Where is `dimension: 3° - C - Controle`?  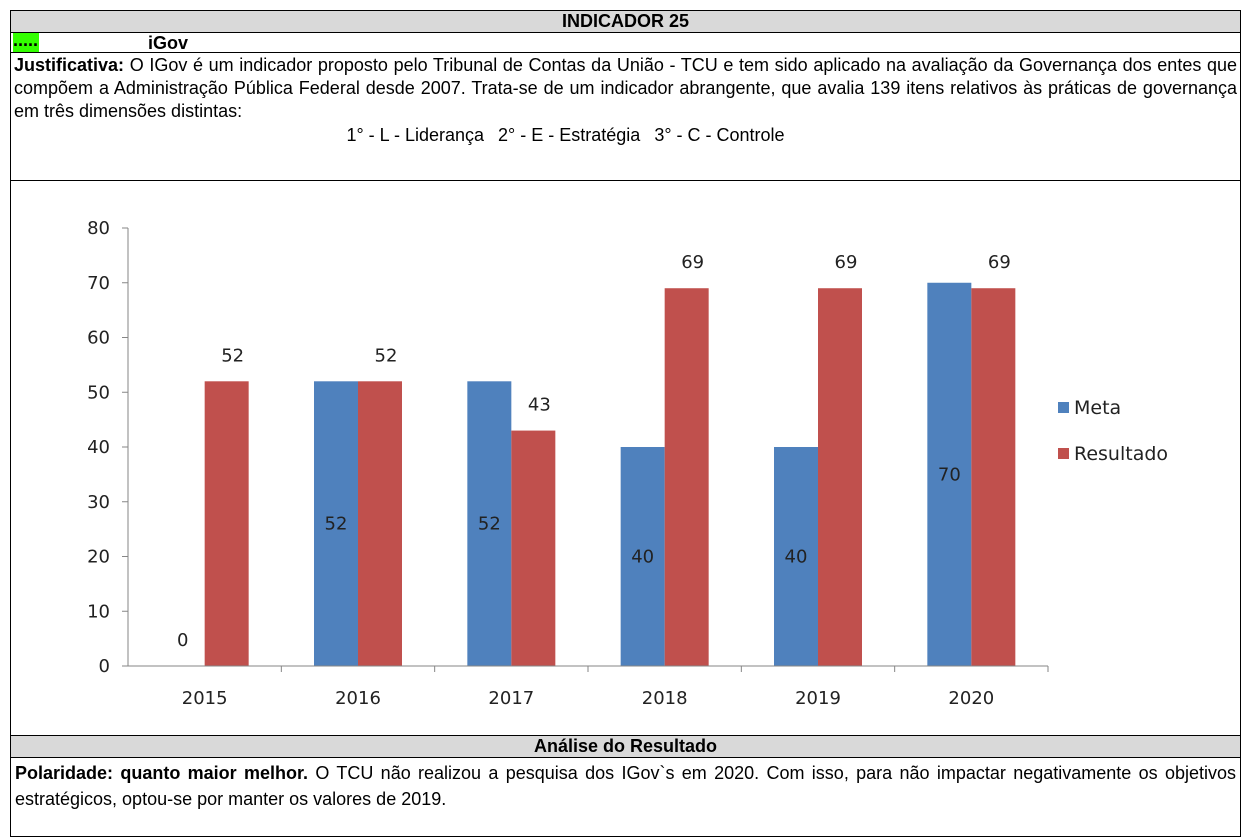 dimension: 3° - C - Controle is located at coordinates (719, 135).